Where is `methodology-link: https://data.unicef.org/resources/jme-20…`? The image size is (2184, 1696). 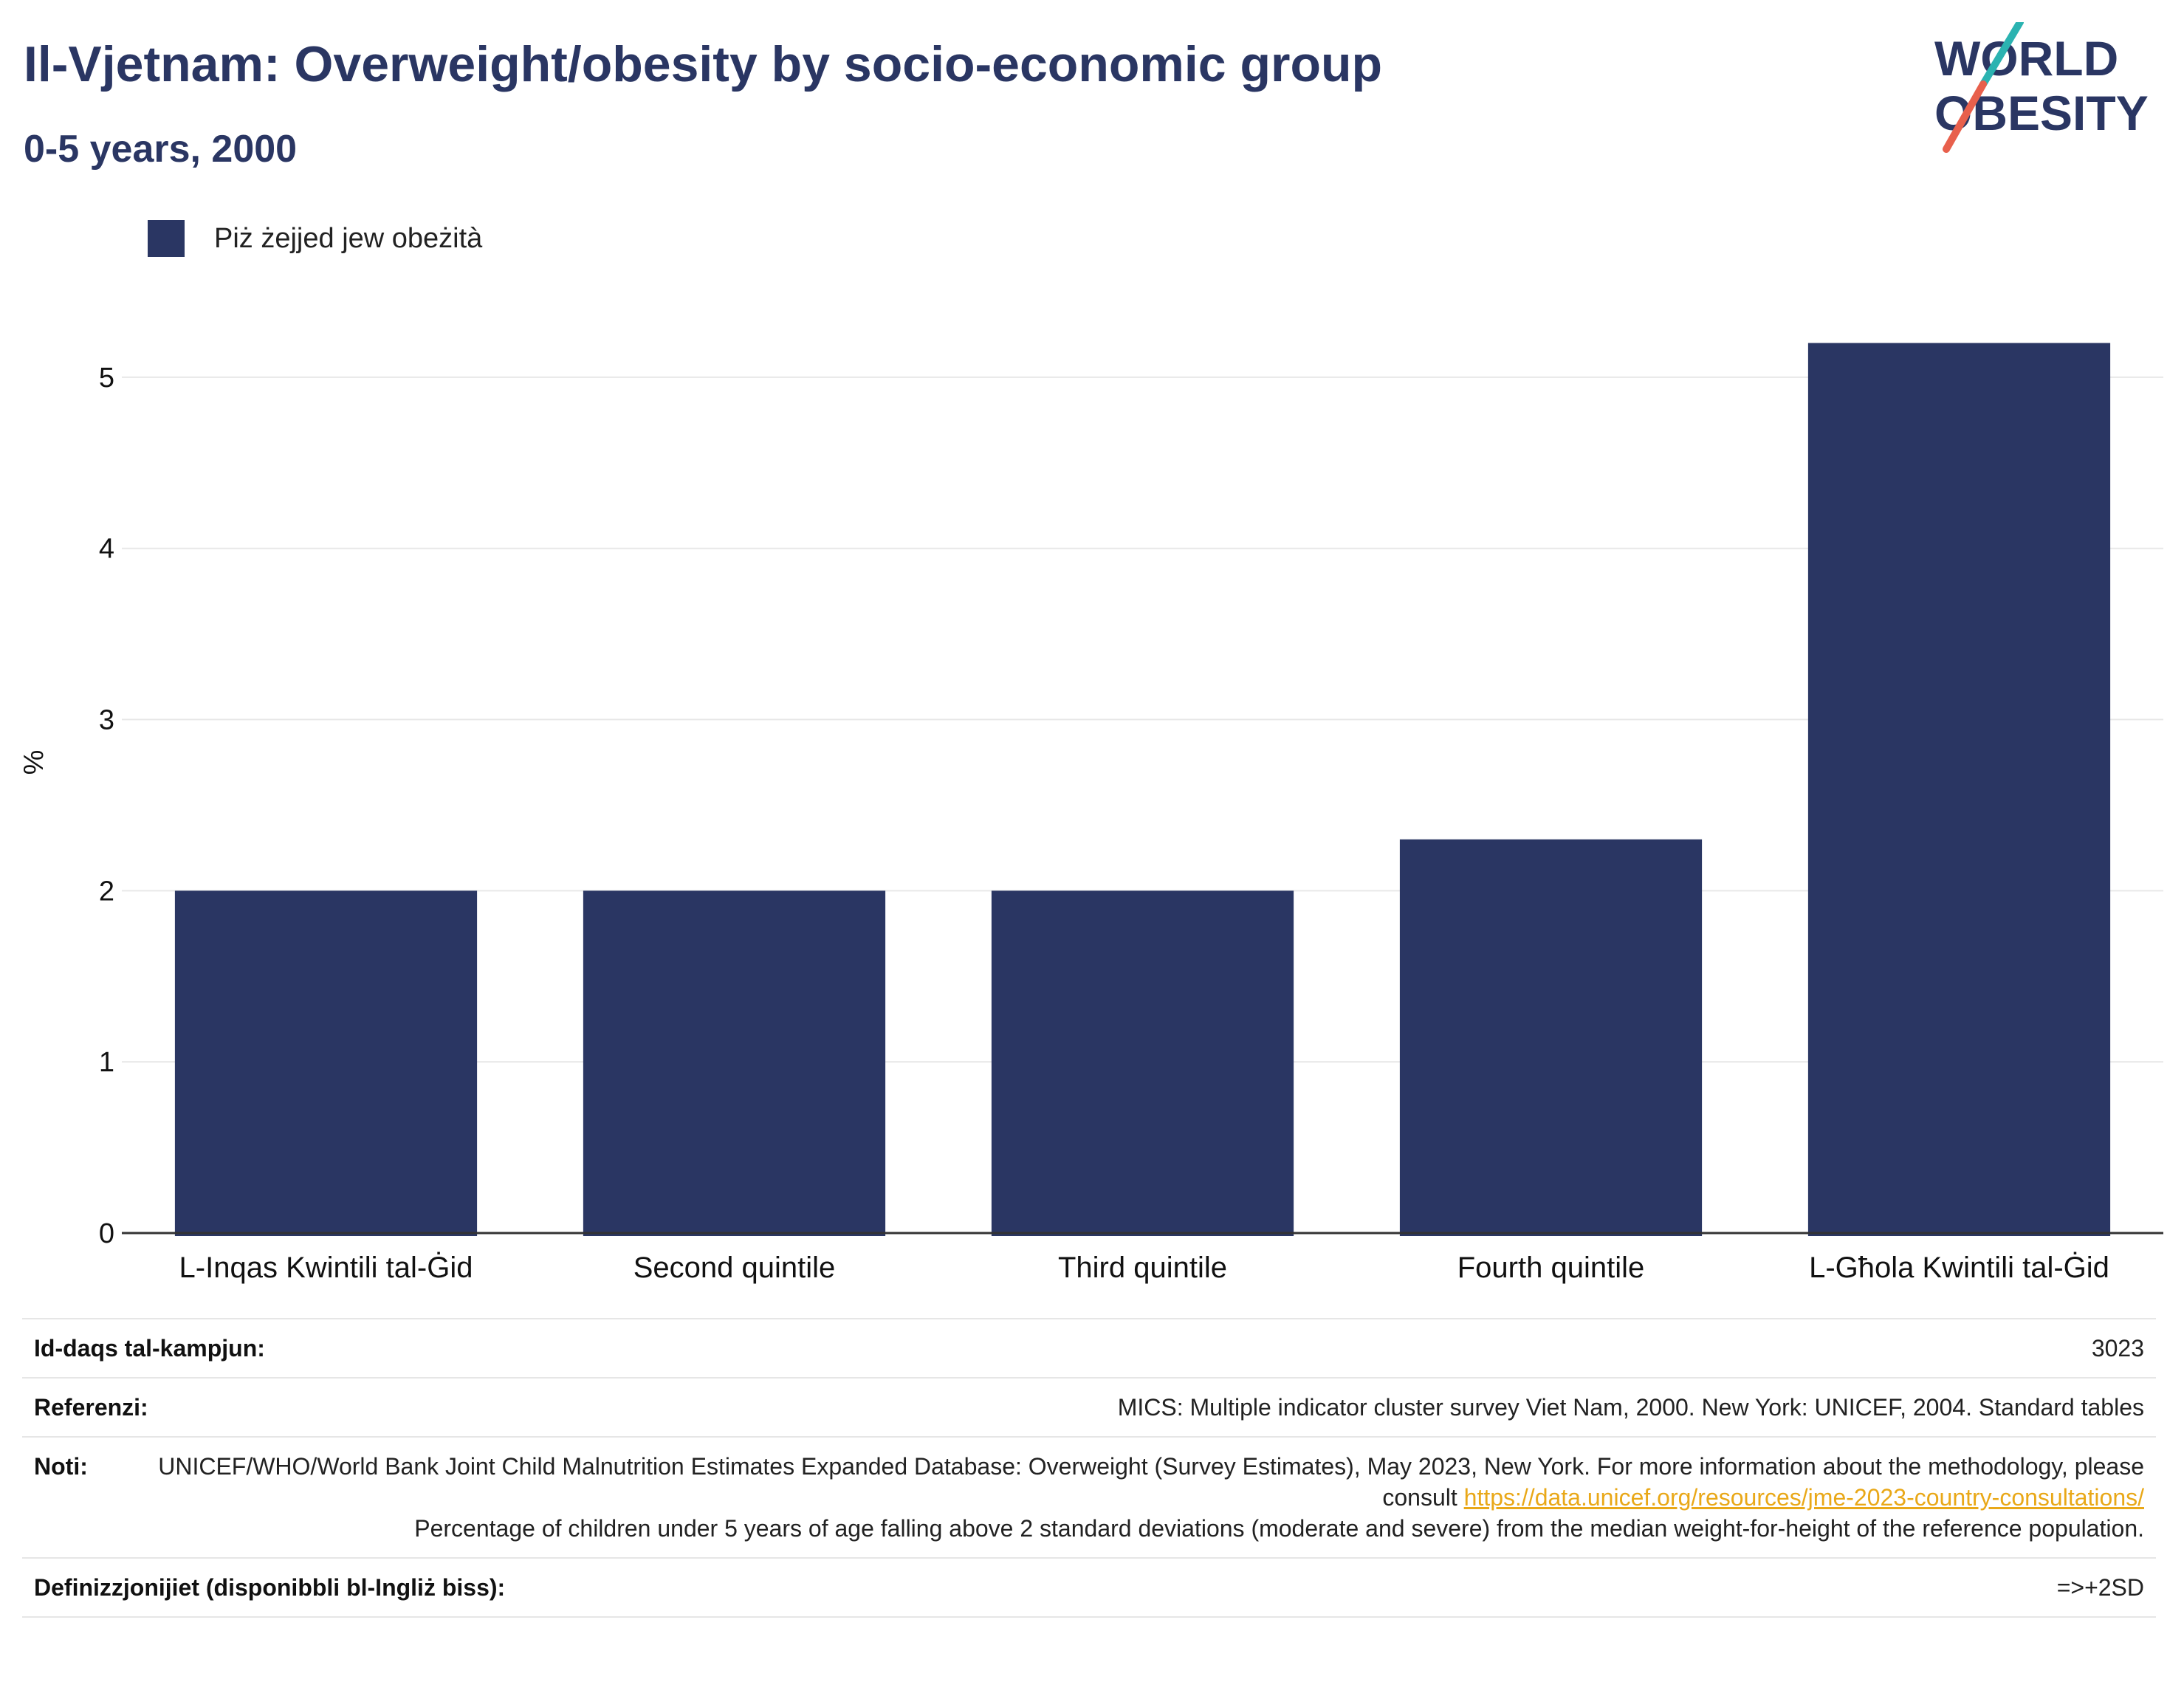 methodology-link: https://data.unicef.org/resources/jme-20… is located at coordinates (1804, 1498).